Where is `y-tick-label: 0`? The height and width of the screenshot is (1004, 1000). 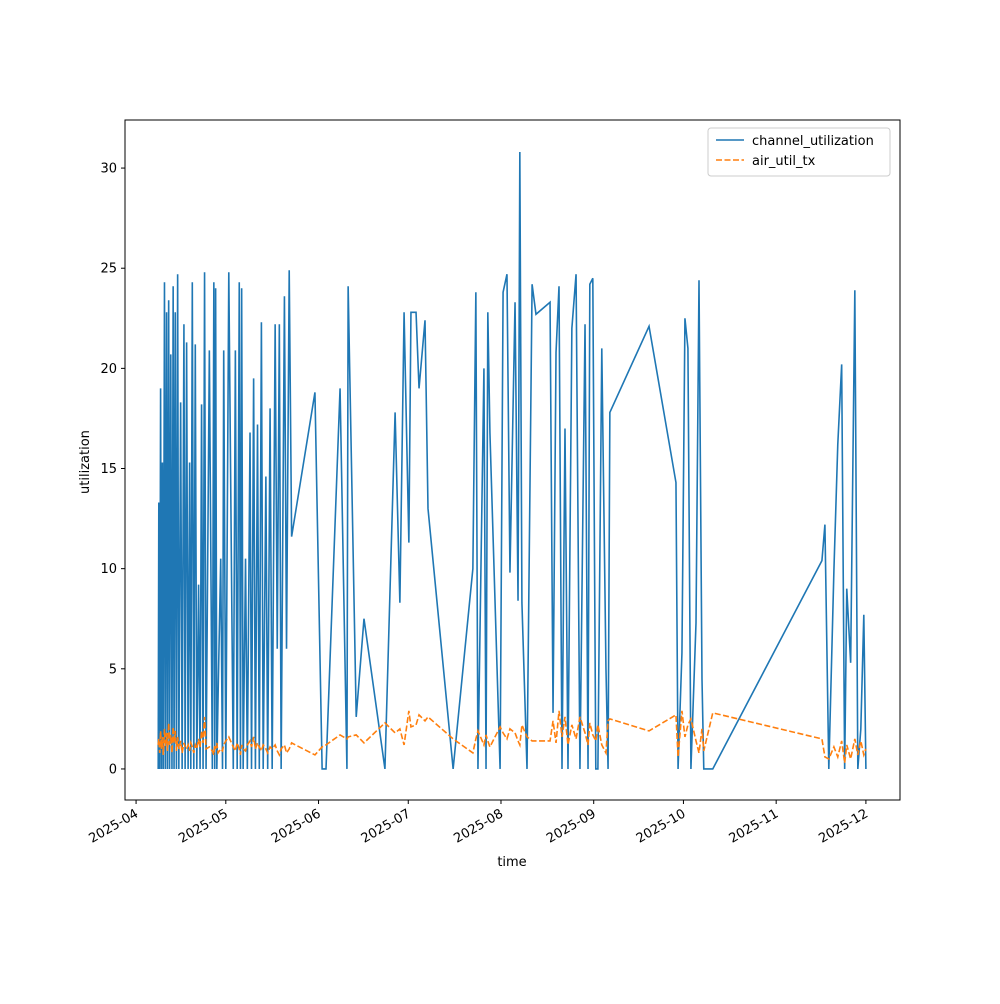 y-tick-label: 0 is located at coordinates (113, 769).